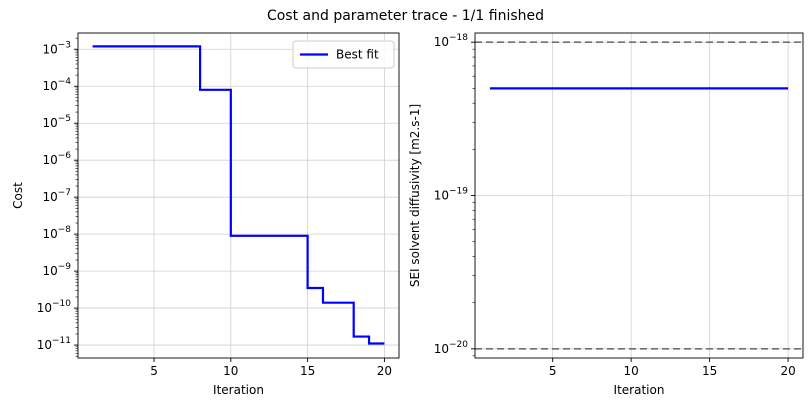 This screenshot has width=811, height=411. I want to click on y-axis-label: SEI solvent diffusivity [m2.s-1], so click(415, 195).